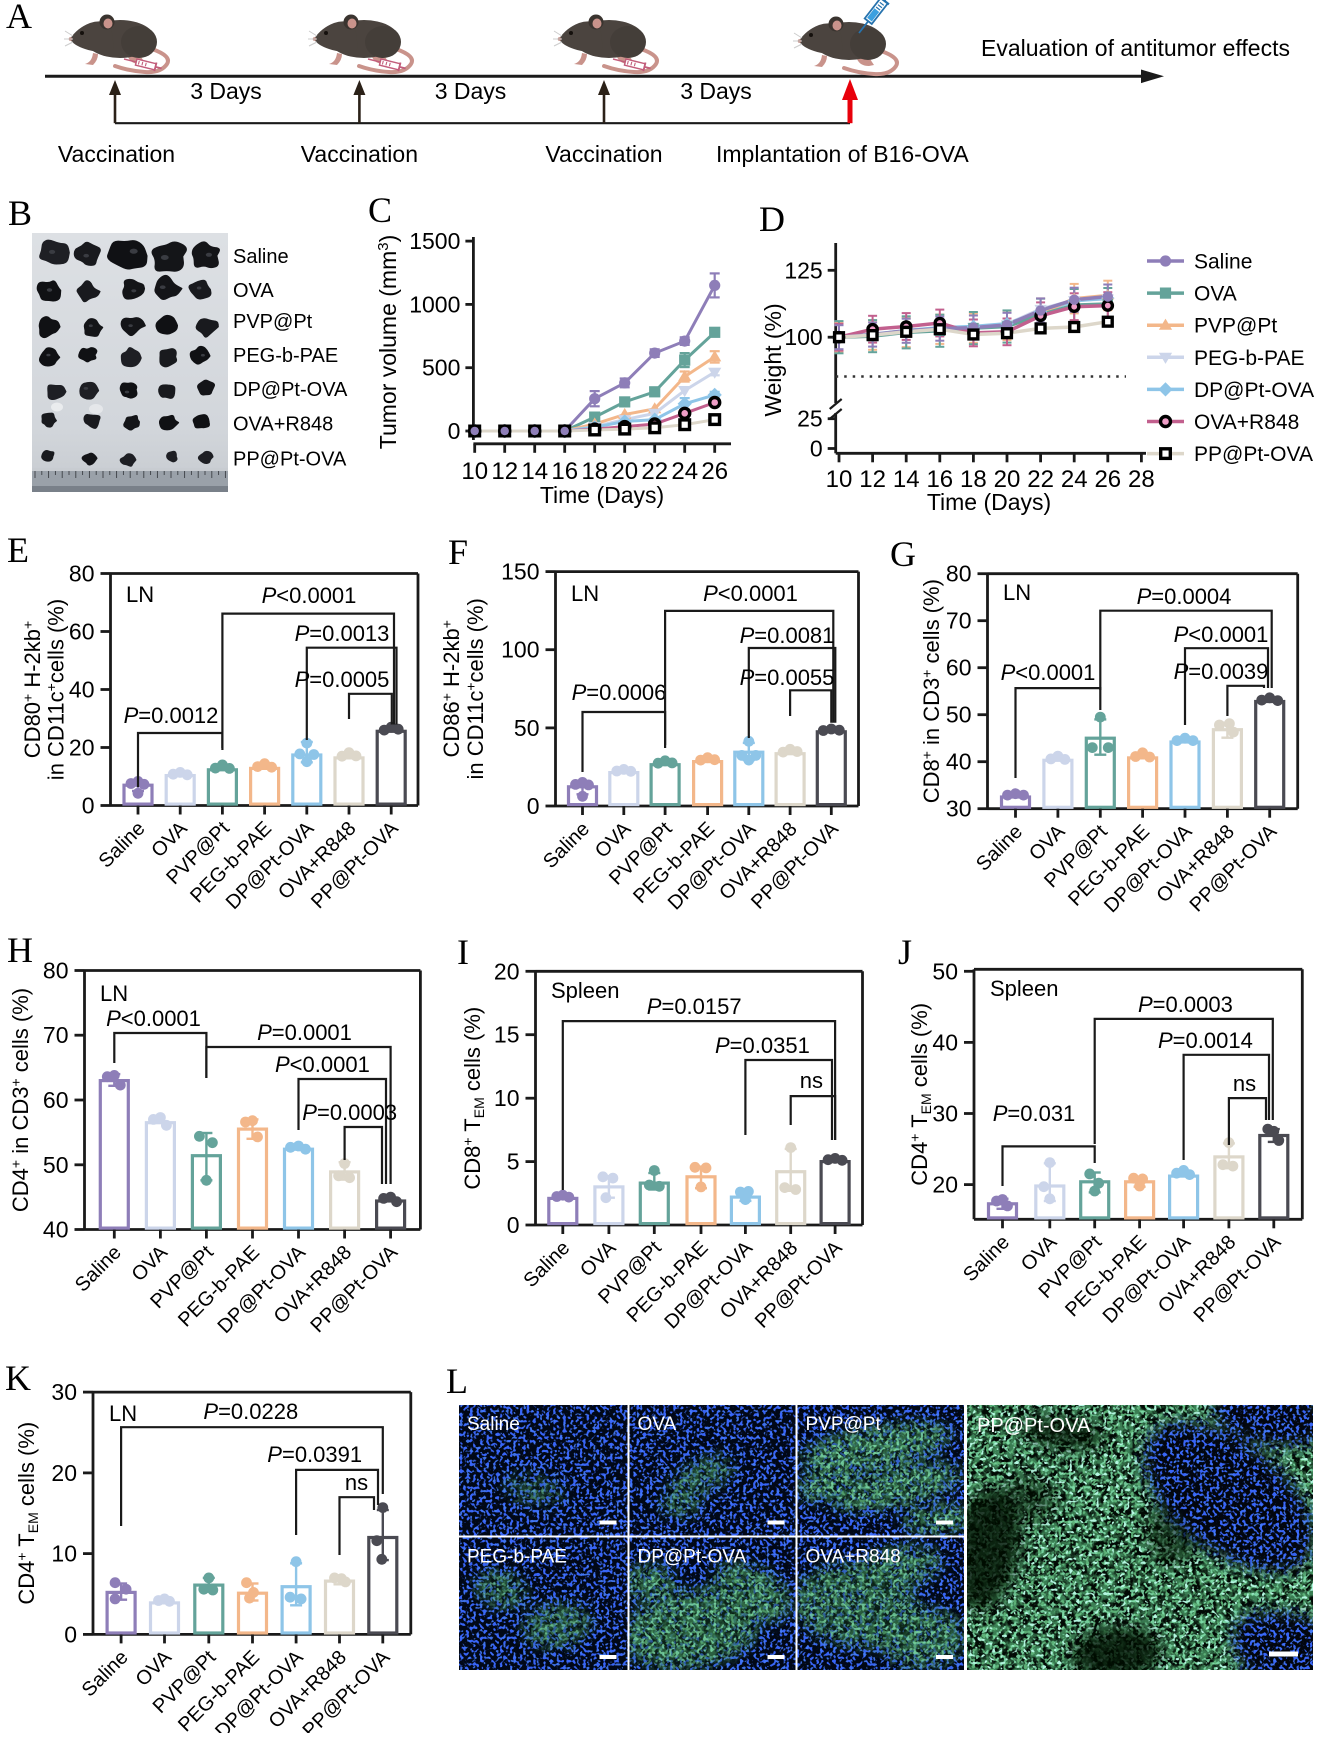  Describe the element at coordinates (64, 1392) in the screenshot. I see `svg-text: 30` at that location.